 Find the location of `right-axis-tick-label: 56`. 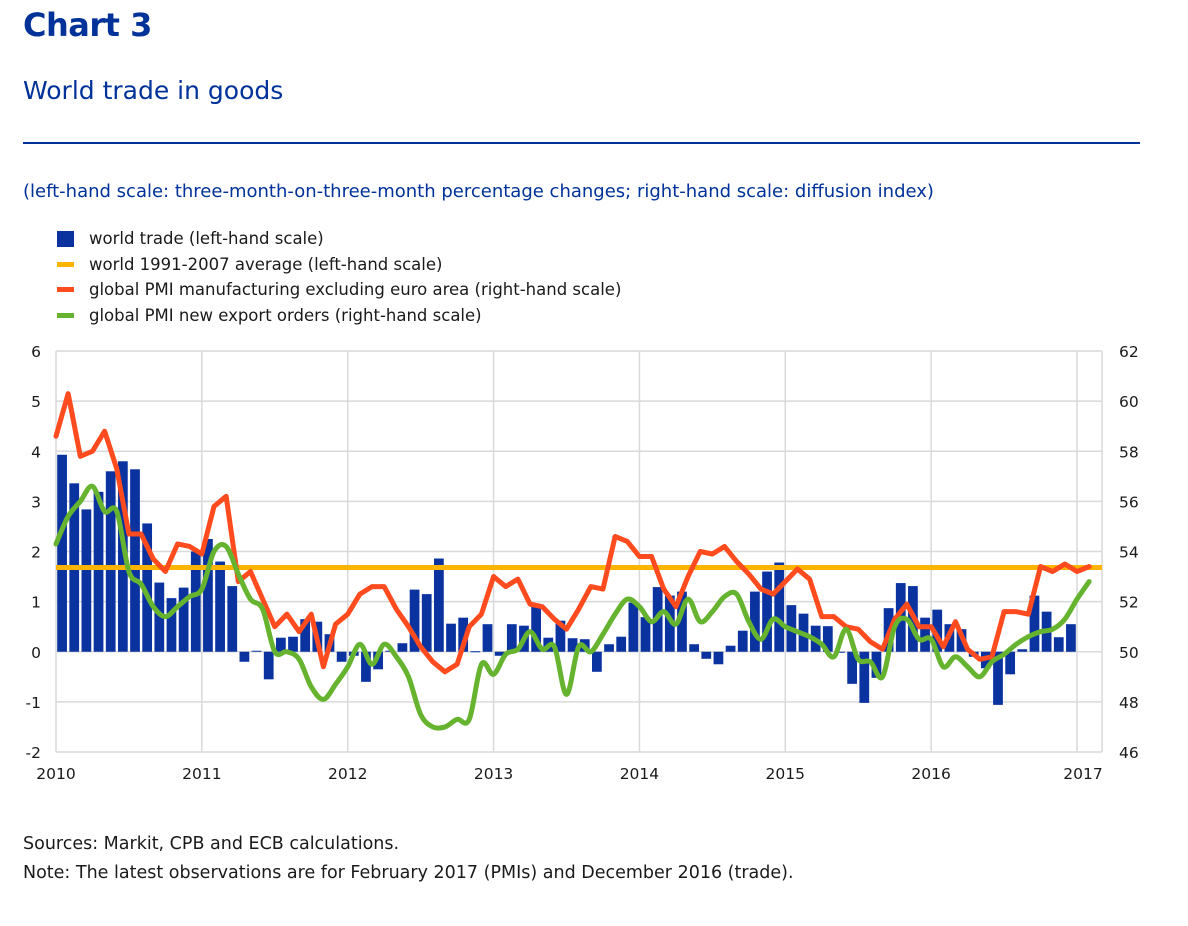

right-axis-tick-label: 56 is located at coordinates (1129, 502).